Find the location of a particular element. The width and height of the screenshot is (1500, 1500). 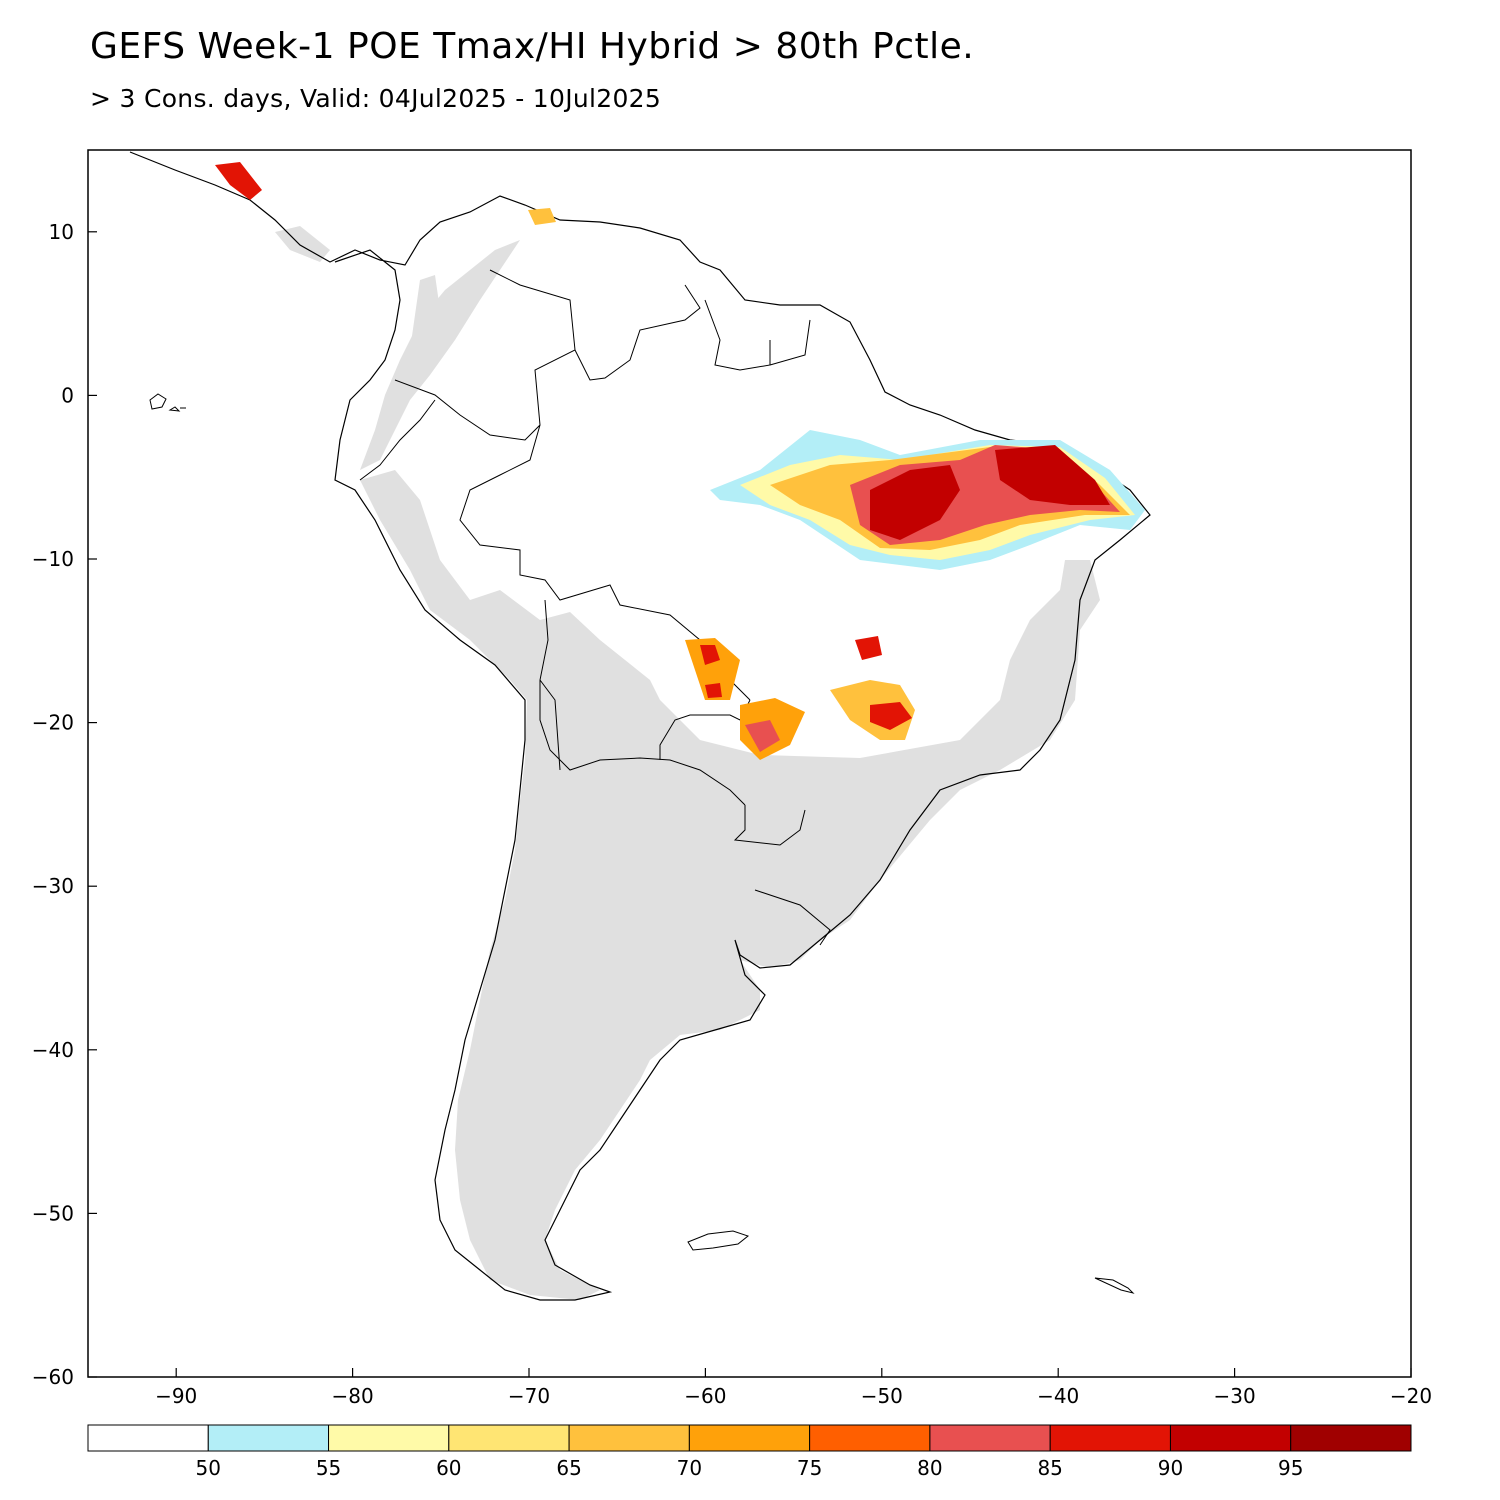

prob-area-central-america is located at coordinates (238, 181).